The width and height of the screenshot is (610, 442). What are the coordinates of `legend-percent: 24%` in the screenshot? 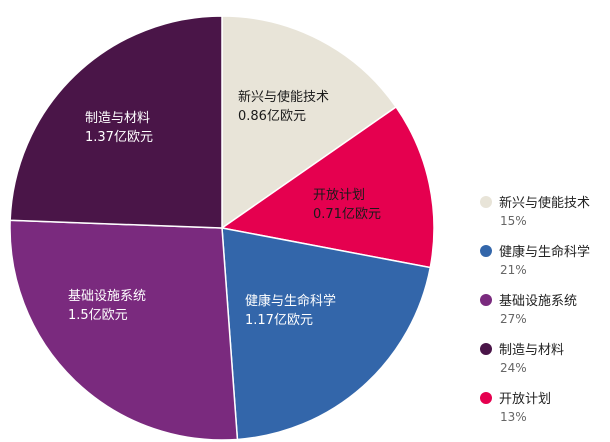 It's located at (513, 368).